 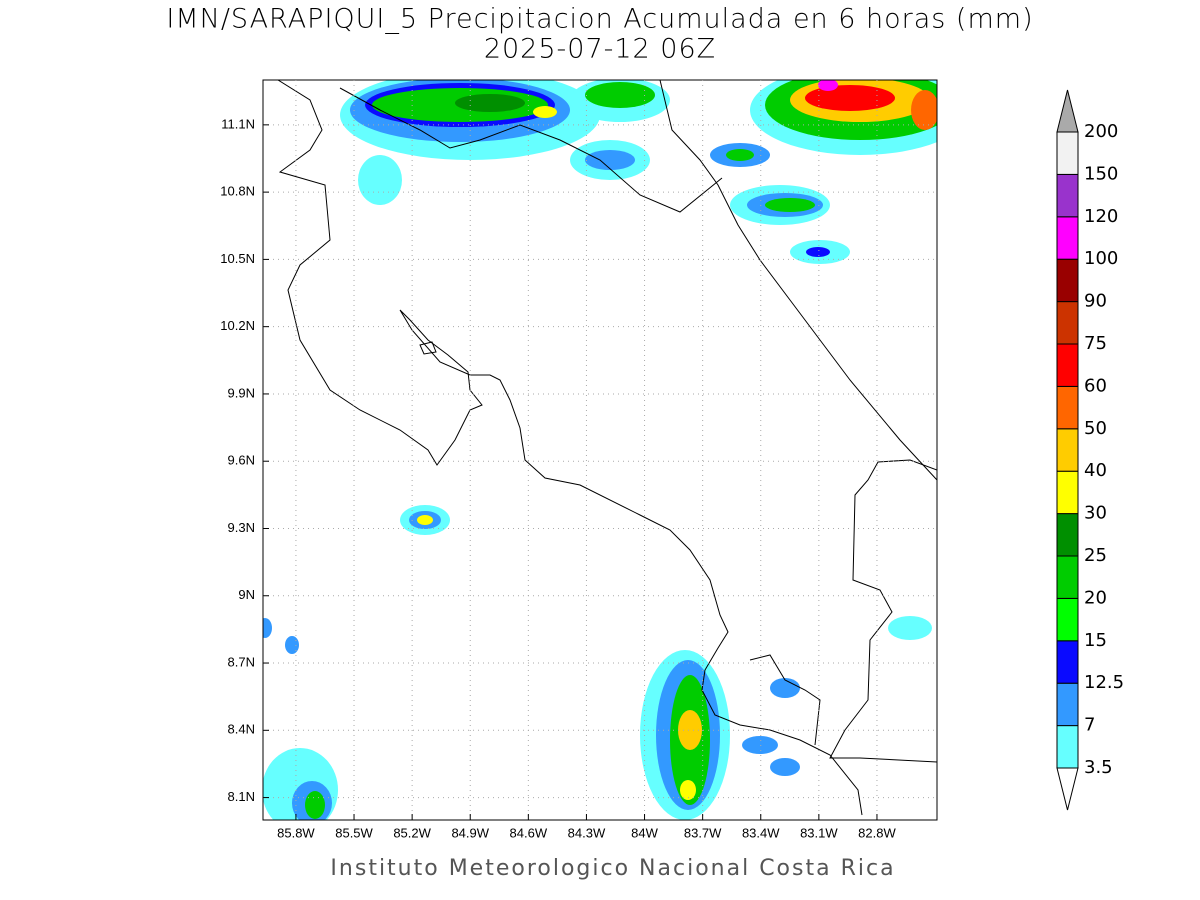 I want to click on y-tick-label: 9.6N, so click(x=241, y=460).